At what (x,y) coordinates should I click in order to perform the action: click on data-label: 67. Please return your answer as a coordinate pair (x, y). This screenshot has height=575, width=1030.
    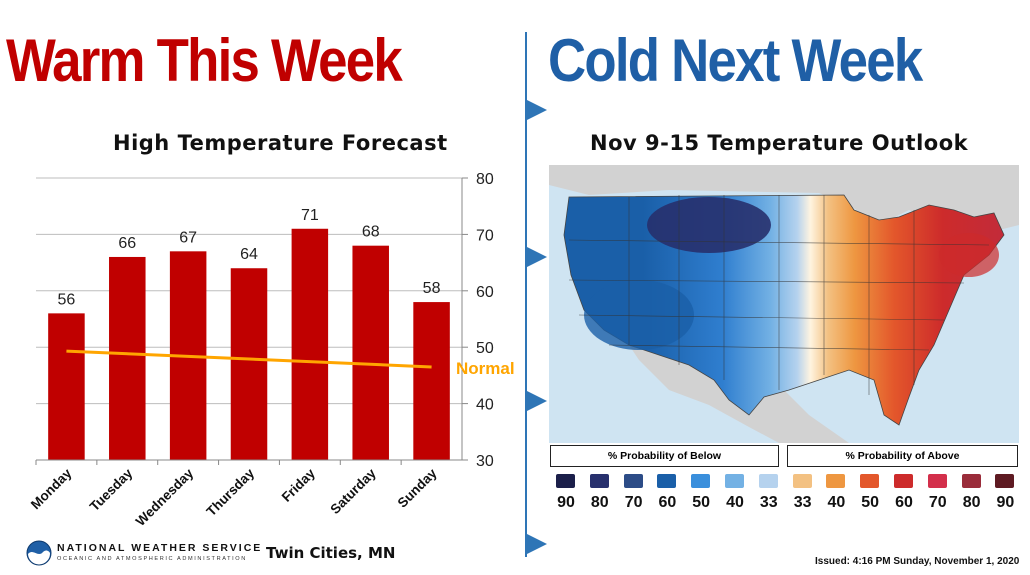
    Looking at the image, I should click on (188, 237).